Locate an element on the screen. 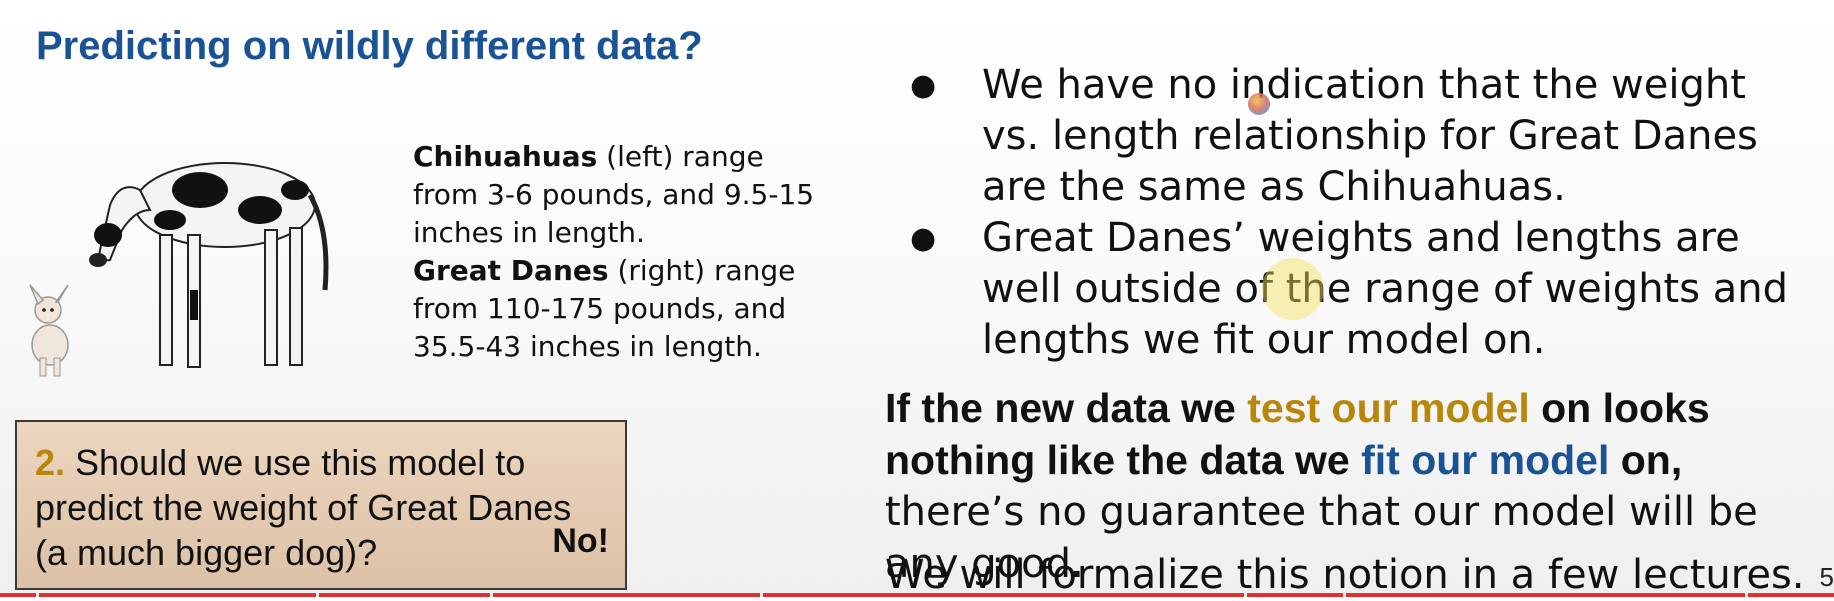 The height and width of the screenshot is (601, 1834). question-number: 2. is located at coordinates (50, 462).